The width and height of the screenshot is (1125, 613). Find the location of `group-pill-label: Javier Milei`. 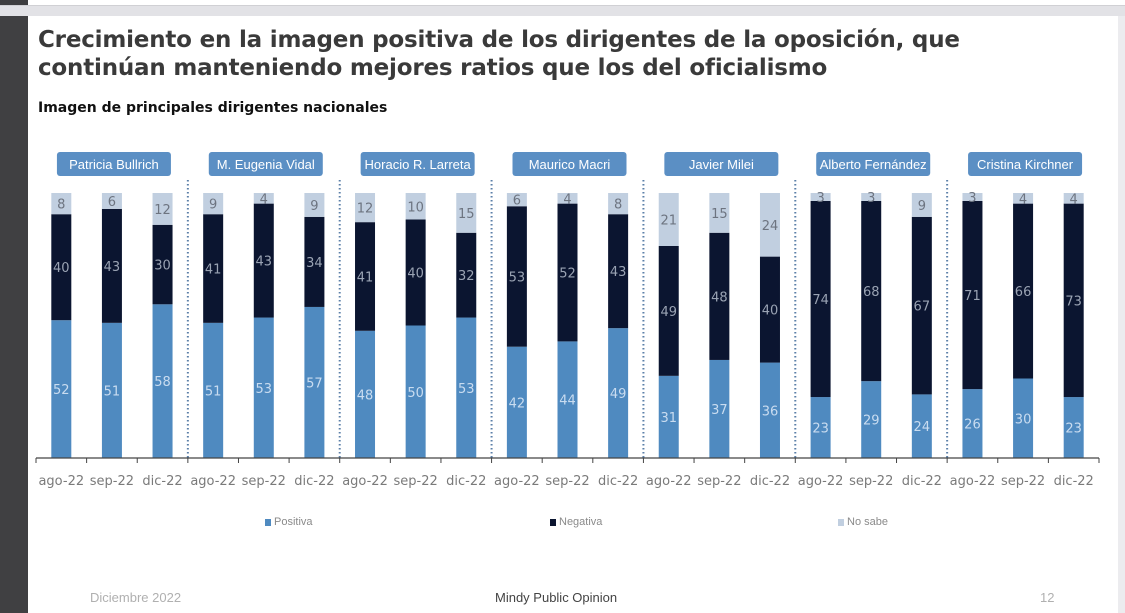

group-pill-label: Javier Milei is located at coordinates (721, 164).